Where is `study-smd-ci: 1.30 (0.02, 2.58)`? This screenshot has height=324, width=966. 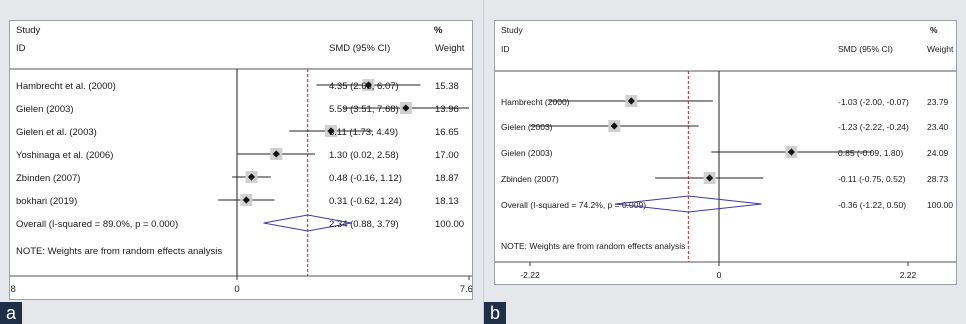 study-smd-ci: 1.30 (0.02, 2.58) is located at coordinates (364, 155).